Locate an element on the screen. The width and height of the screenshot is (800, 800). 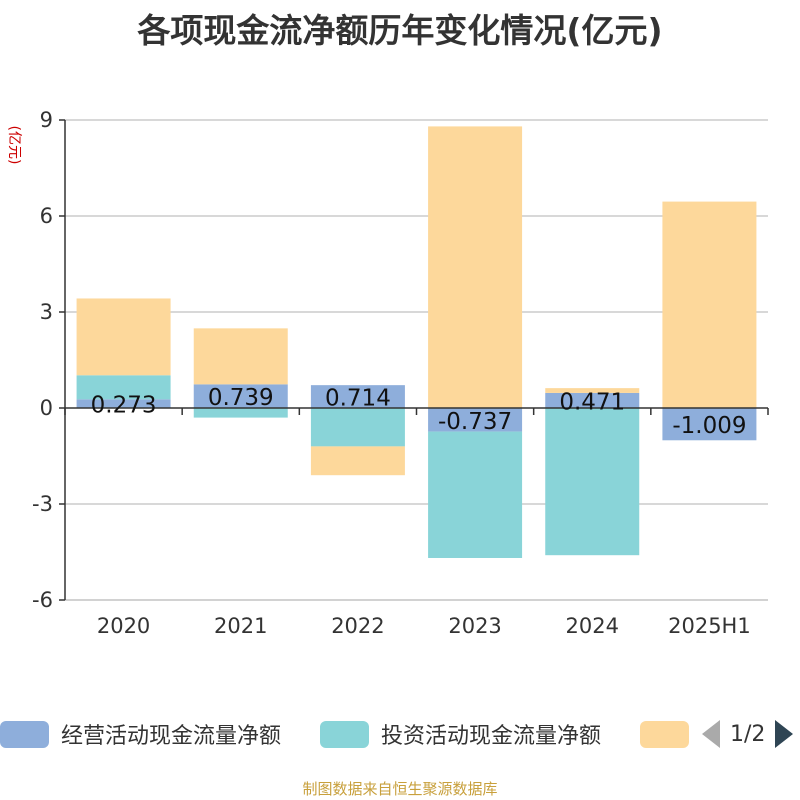
bar-segment-3-2025H1 is located at coordinates (709, 304).